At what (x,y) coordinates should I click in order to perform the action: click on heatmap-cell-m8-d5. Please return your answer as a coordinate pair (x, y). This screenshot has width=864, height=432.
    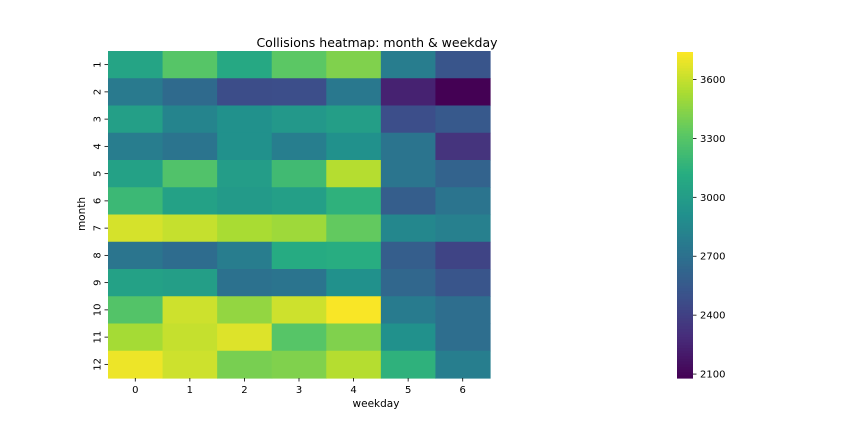
    Looking at the image, I should click on (408, 255).